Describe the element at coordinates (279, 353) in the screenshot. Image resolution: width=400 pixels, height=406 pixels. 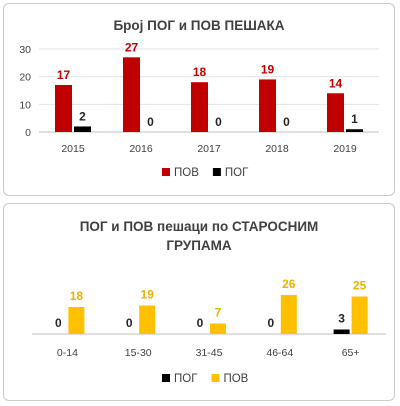
I see `x-tick-label: 46-64` at that location.